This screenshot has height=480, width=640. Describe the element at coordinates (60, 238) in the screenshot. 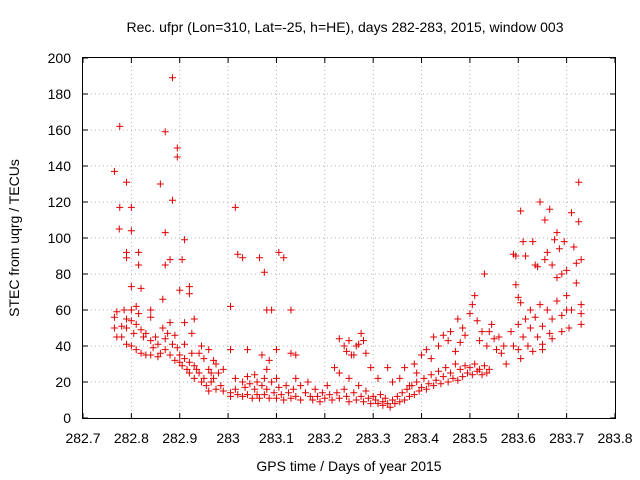

I see `y-tick-label: 100` at that location.